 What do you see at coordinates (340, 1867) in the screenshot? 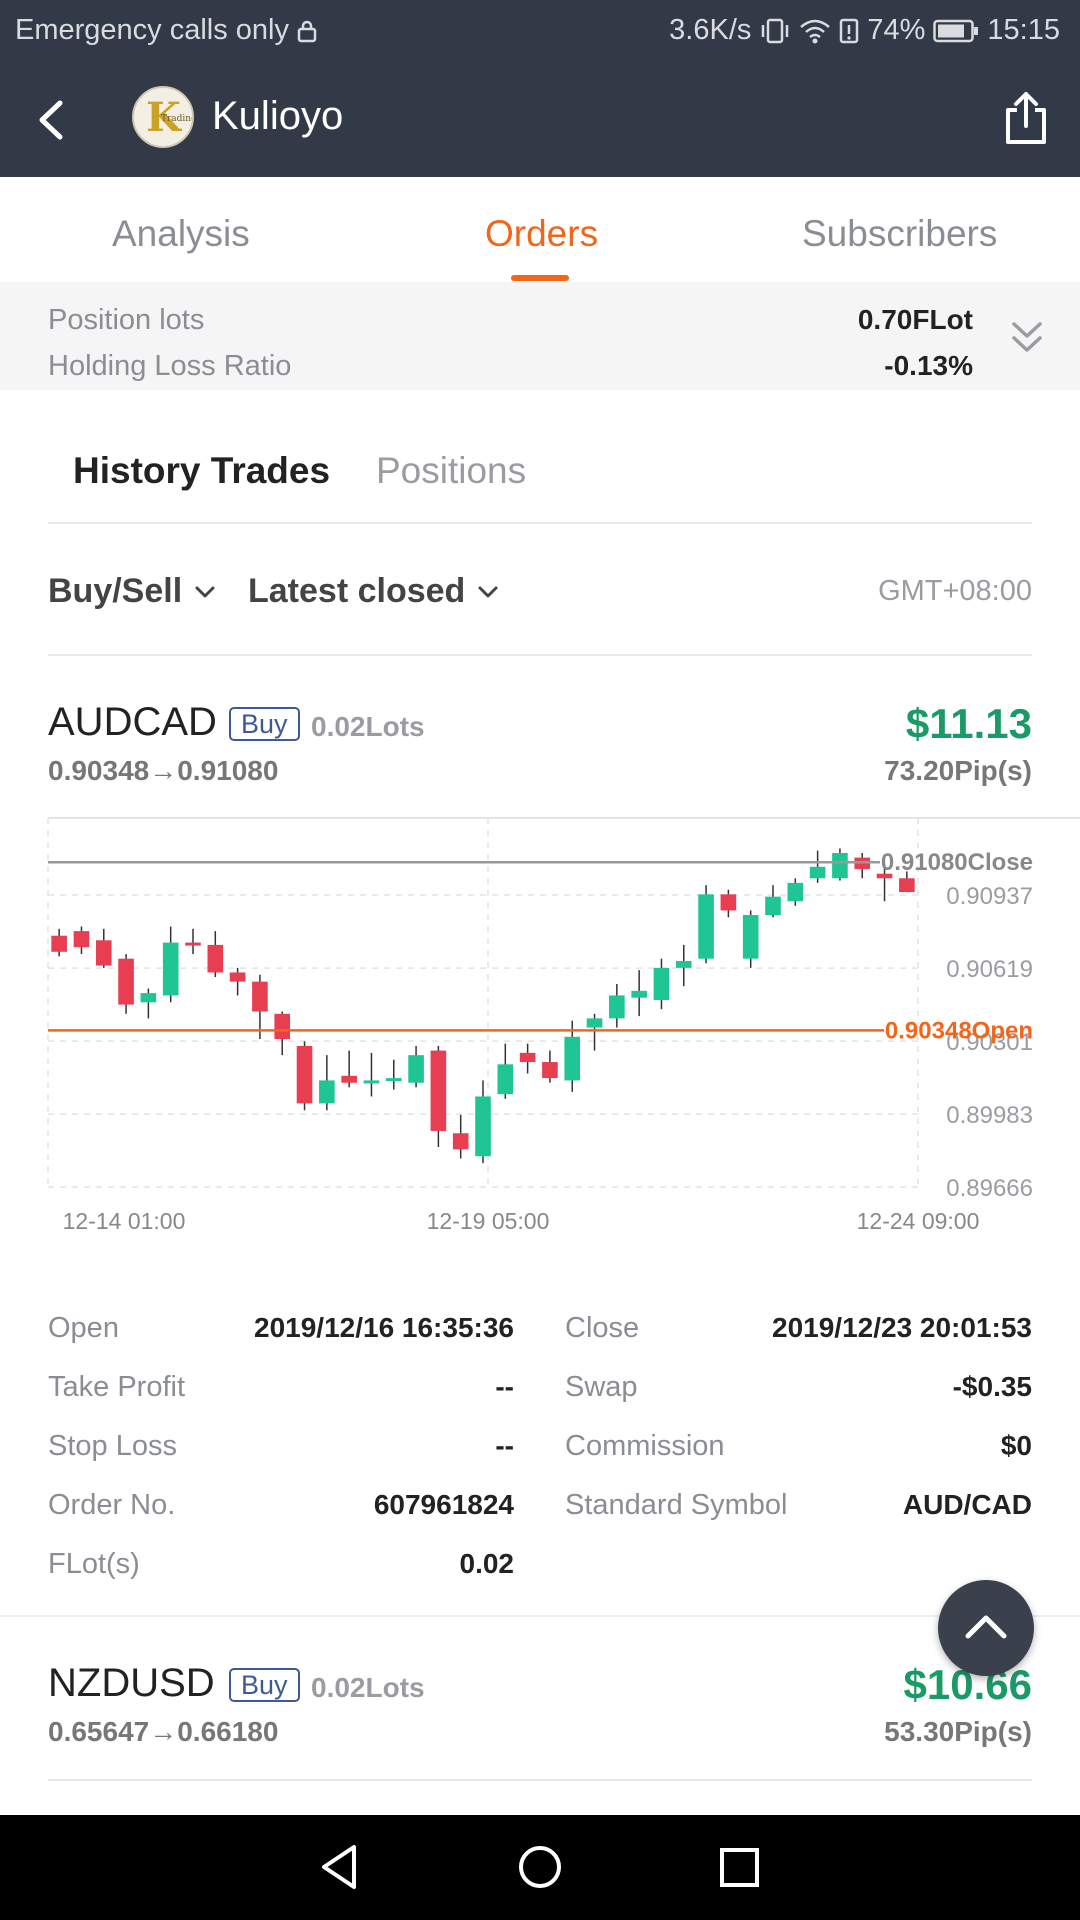
I see `triangle-back-icon` at bounding box center [340, 1867].